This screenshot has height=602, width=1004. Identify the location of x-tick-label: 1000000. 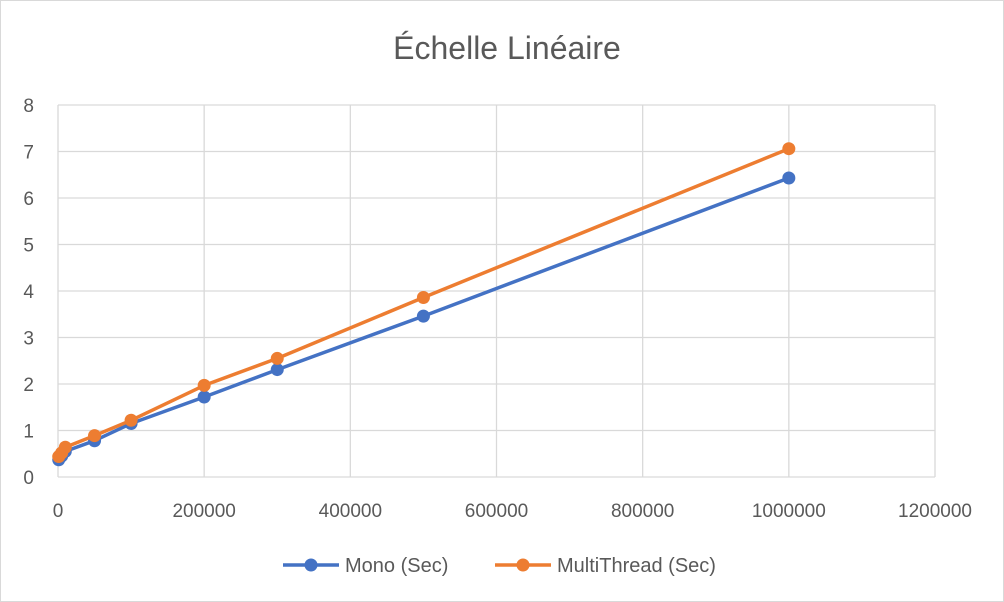
(789, 511).